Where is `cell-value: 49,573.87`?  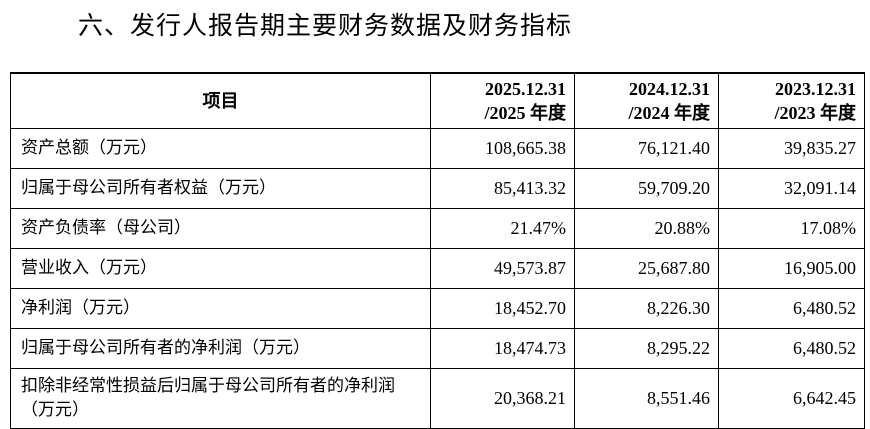
cell-value: 49,573.87 is located at coordinates (502, 268).